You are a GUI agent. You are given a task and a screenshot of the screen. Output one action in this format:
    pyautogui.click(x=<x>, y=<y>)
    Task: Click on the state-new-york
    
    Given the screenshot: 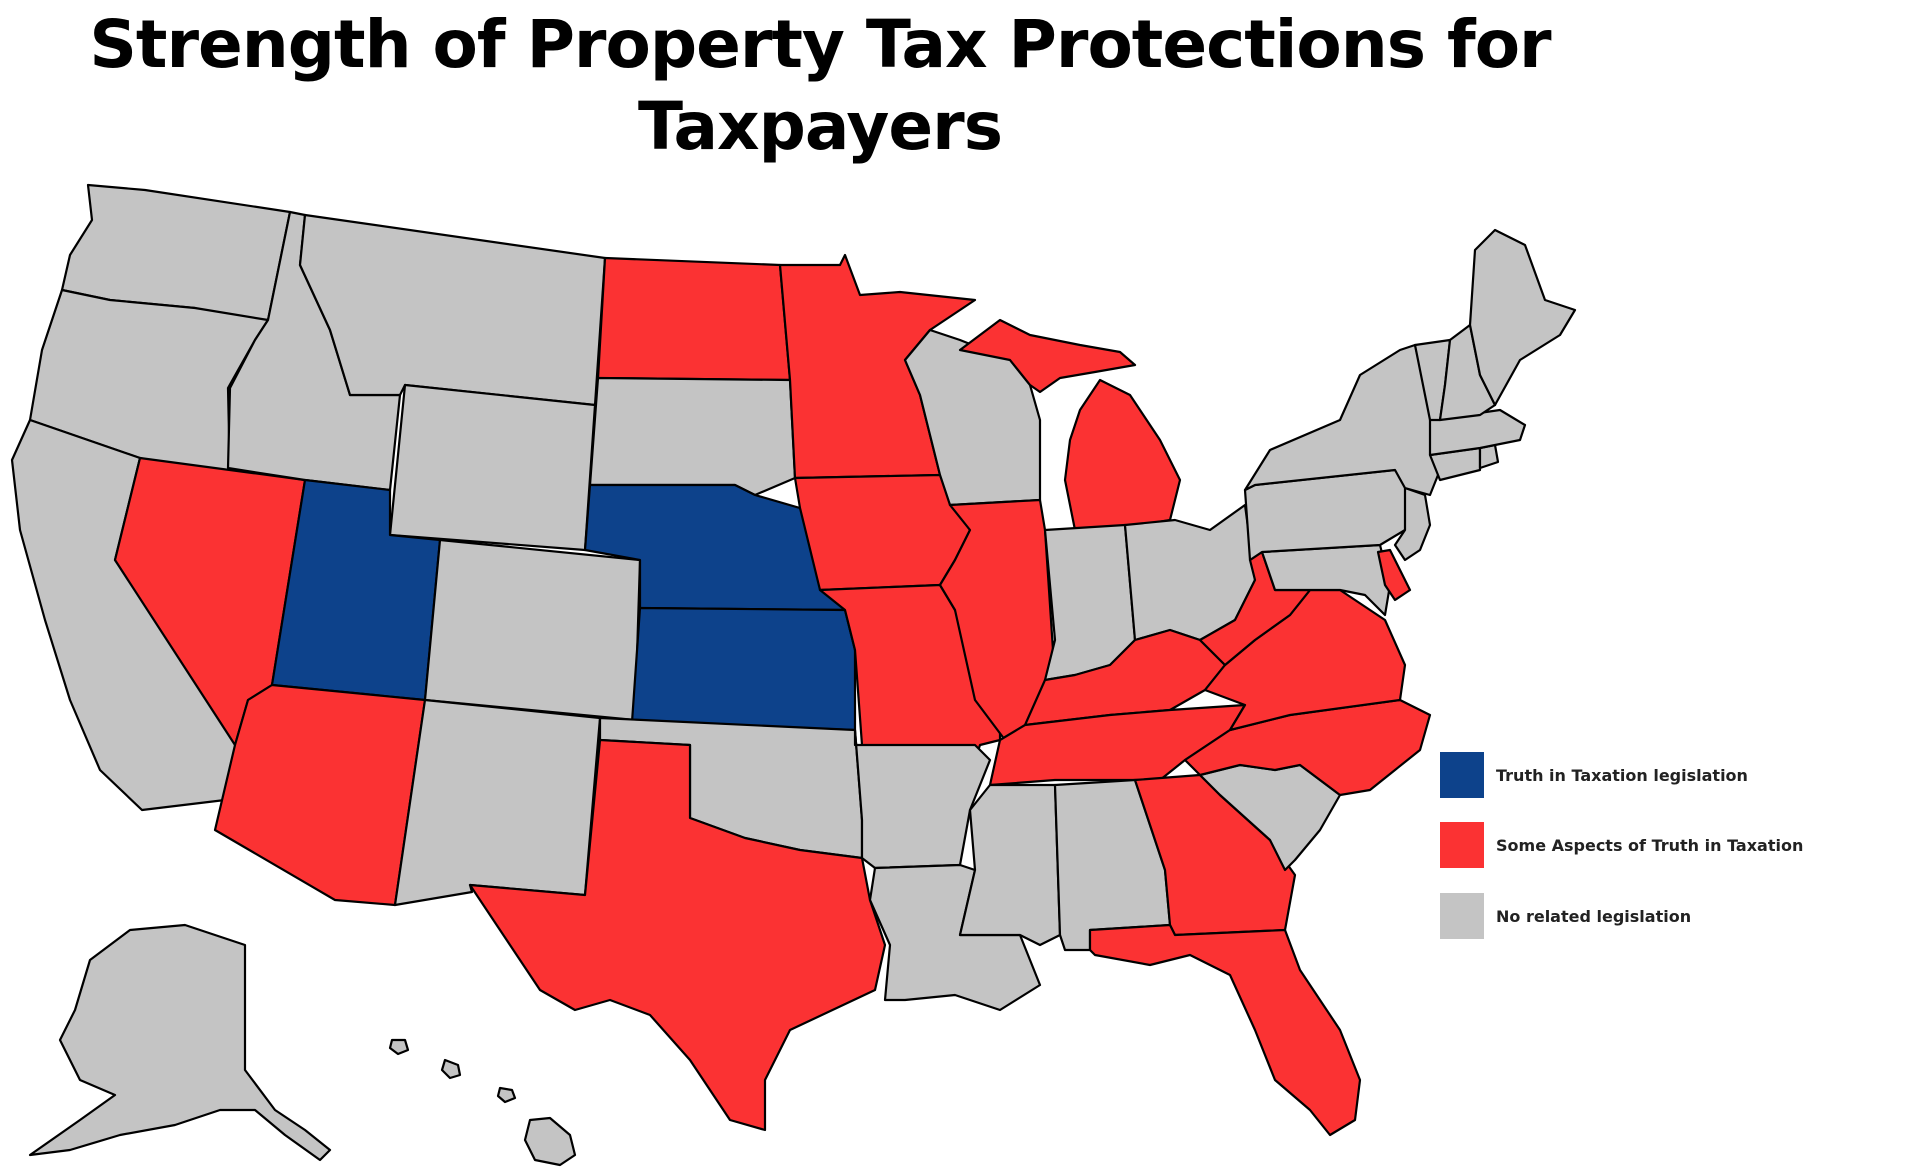 What is the action you would take?
    pyautogui.click(x=1342, y=420)
    